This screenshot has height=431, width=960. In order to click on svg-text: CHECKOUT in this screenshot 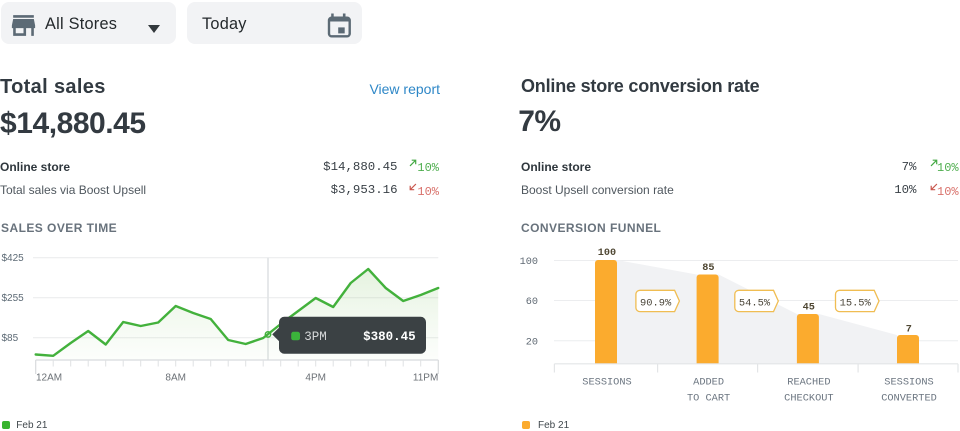, I will do `click(808, 399)`.